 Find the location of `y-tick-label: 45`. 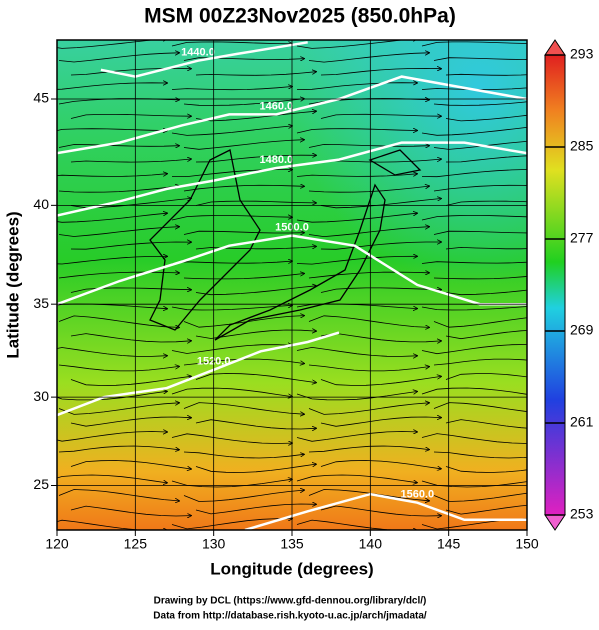

y-tick-label: 45 is located at coordinates (41, 98).